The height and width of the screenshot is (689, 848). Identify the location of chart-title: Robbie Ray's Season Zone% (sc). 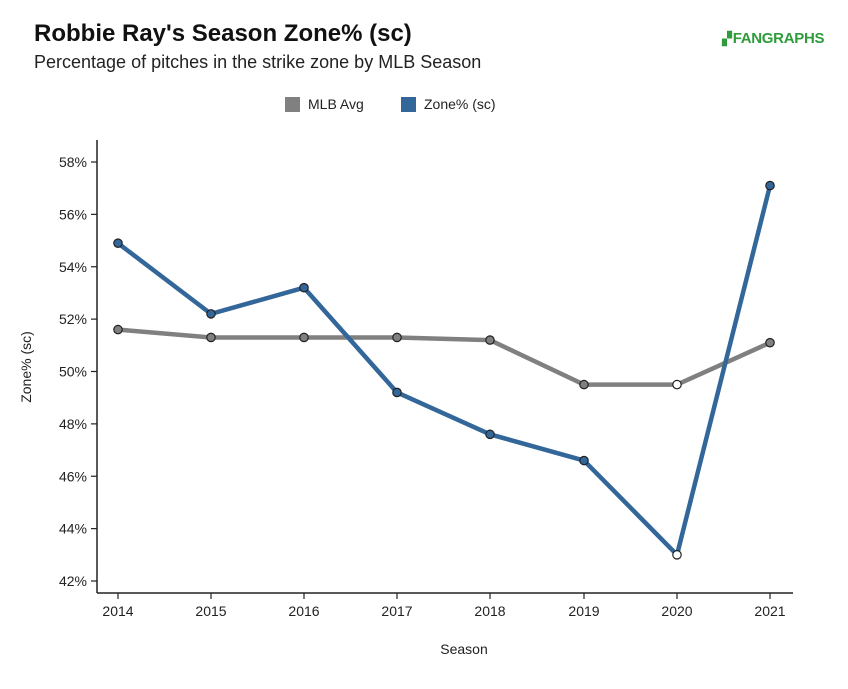
(223, 33).